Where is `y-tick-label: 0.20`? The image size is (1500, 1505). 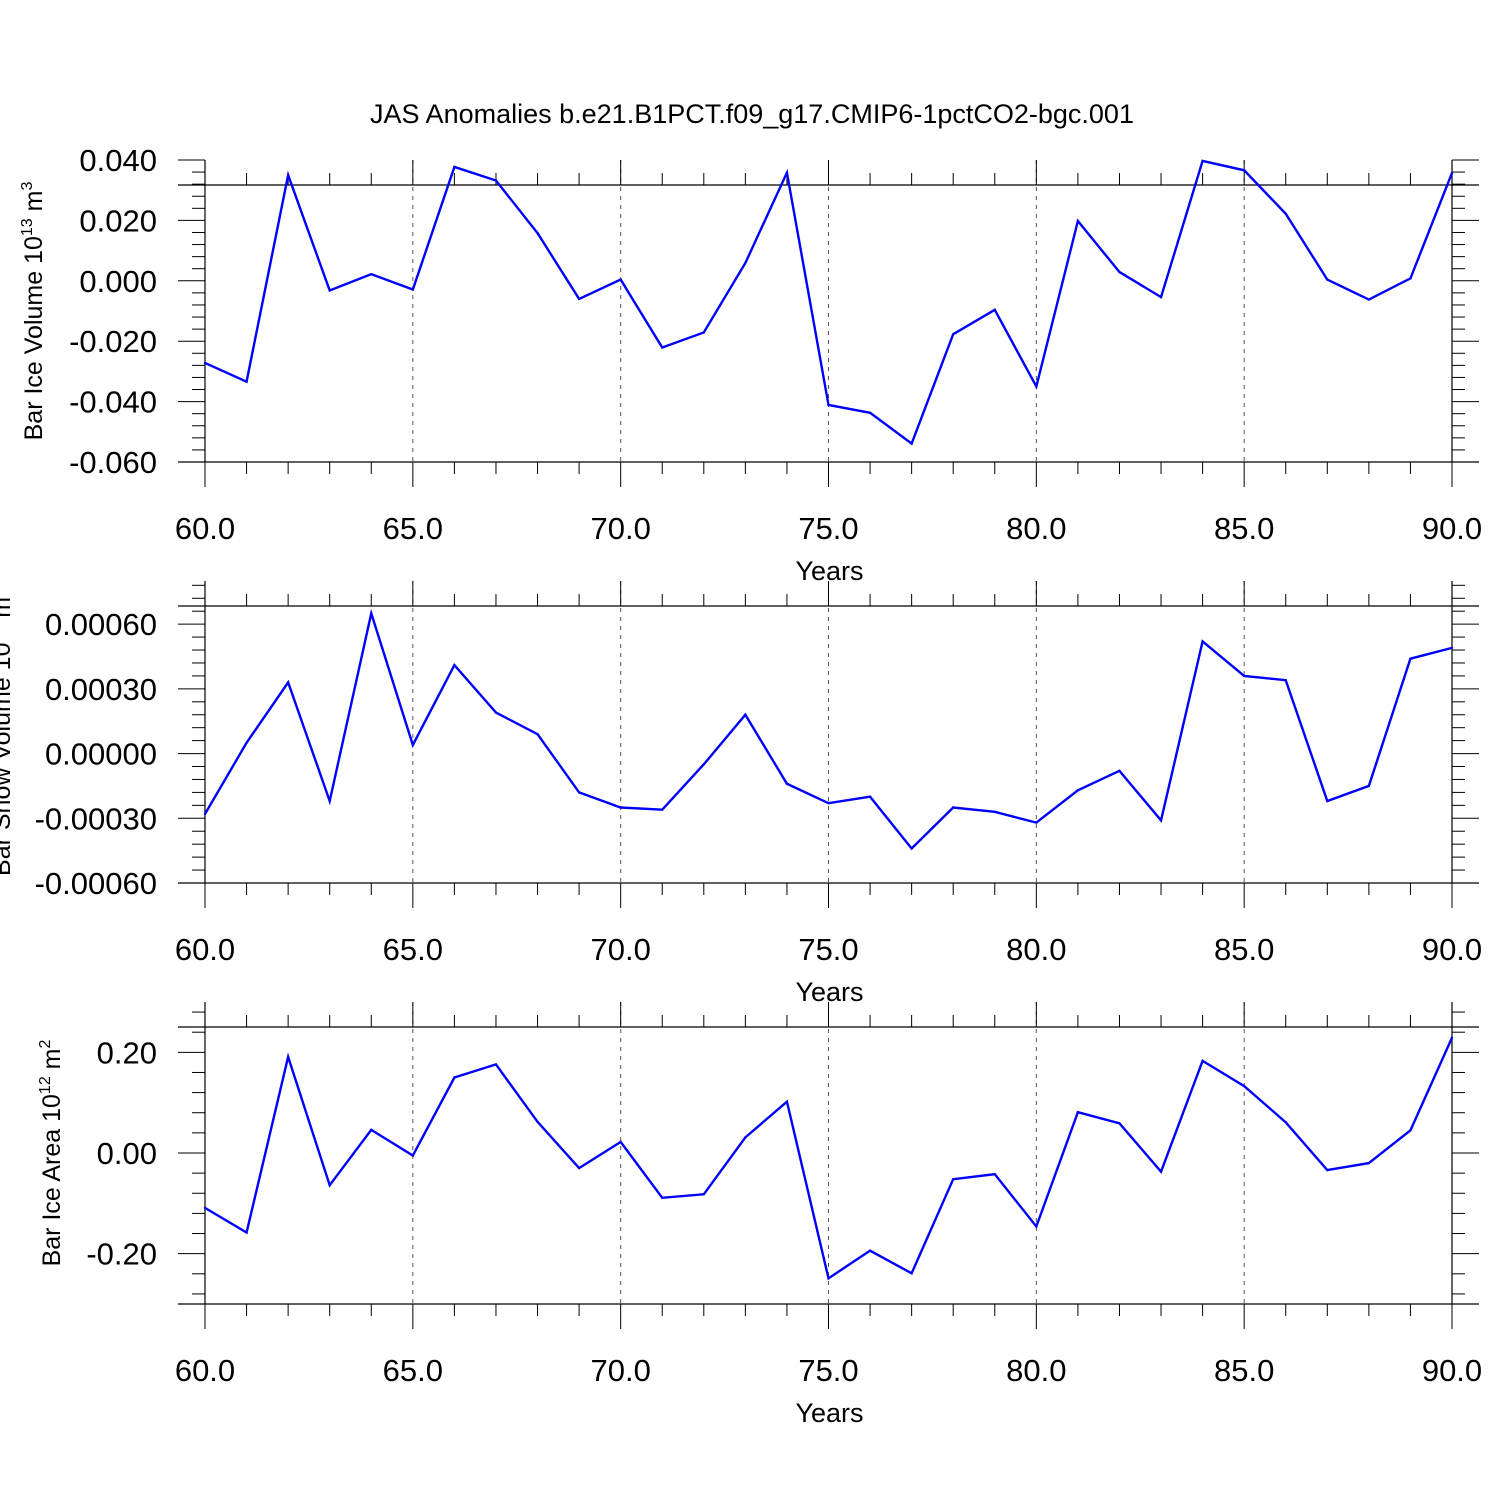
y-tick-label: 0.20 is located at coordinates (127, 1052).